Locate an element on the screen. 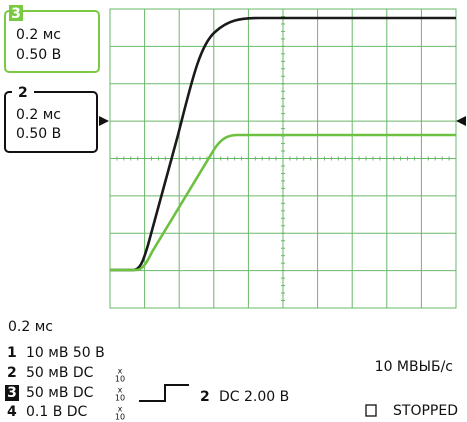  sample-rate: 10 МВЫБ/с is located at coordinates (414, 367).